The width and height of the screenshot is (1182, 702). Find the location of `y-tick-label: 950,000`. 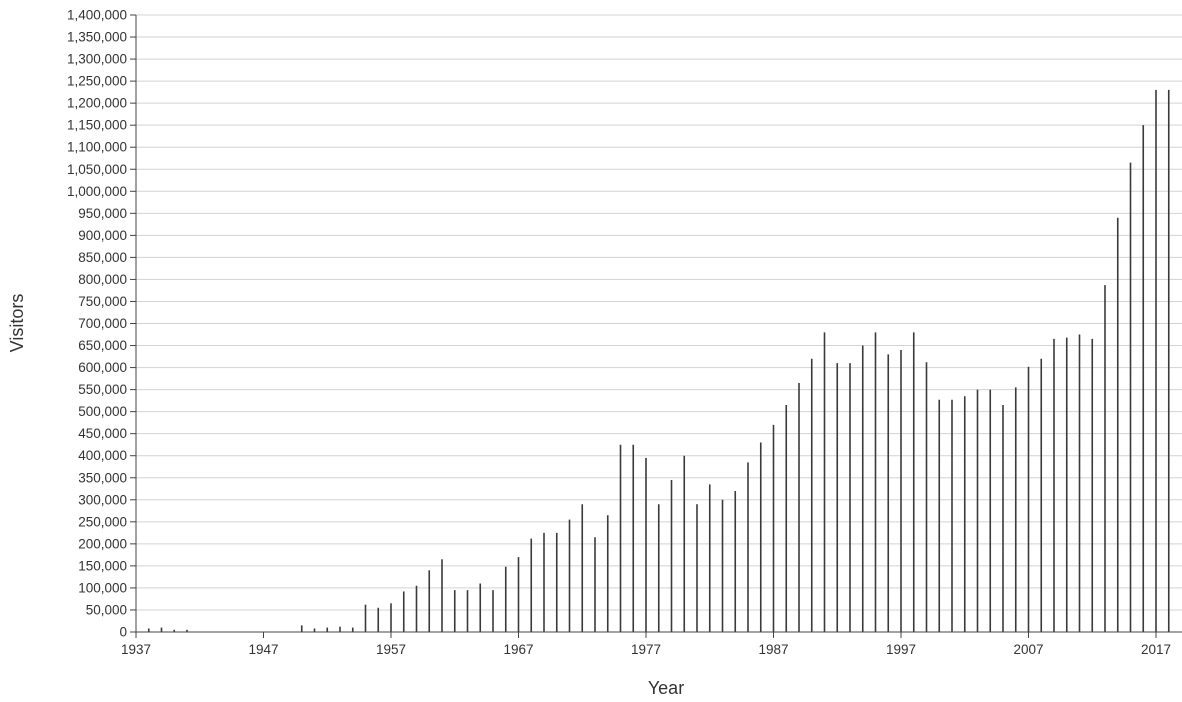

y-tick-label: 950,000 is located at coordinates (102, 213).